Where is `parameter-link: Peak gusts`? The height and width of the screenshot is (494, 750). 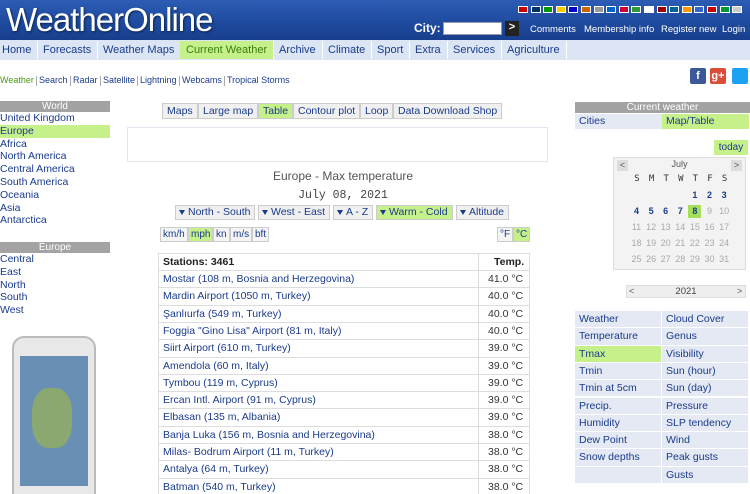 parameter-link: Peak gusts is located at coordinates (705, 457).